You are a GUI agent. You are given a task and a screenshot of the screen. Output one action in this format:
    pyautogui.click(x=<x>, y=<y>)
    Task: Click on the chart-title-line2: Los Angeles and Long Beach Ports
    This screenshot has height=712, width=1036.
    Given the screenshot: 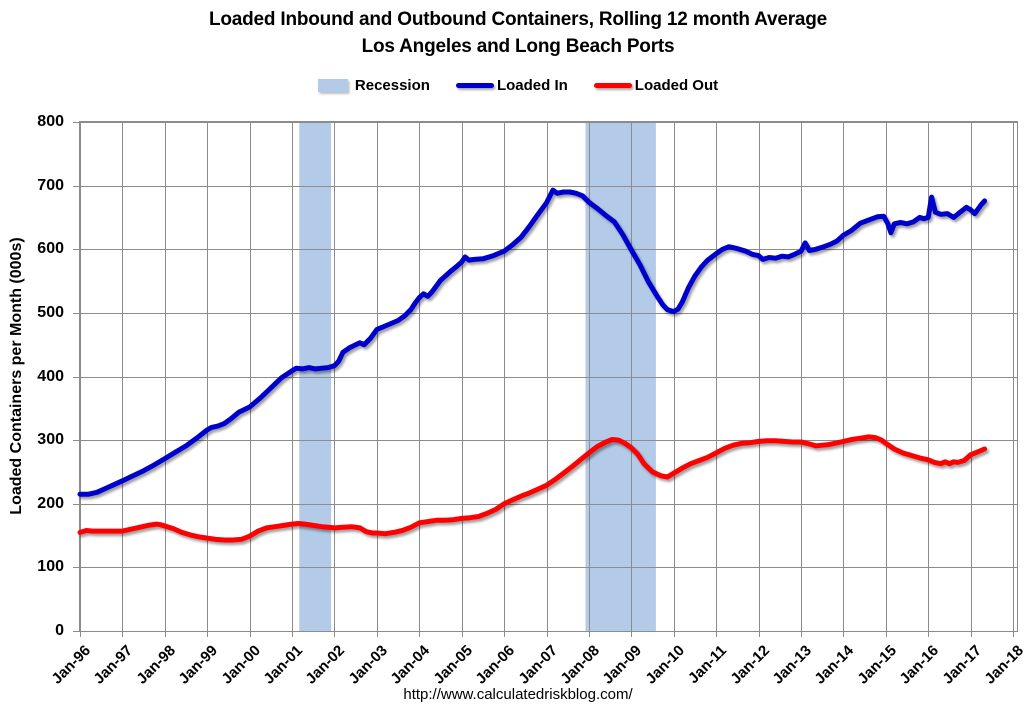 What is the action you would take?
    pyautogui.click(x=518, y=46)
    